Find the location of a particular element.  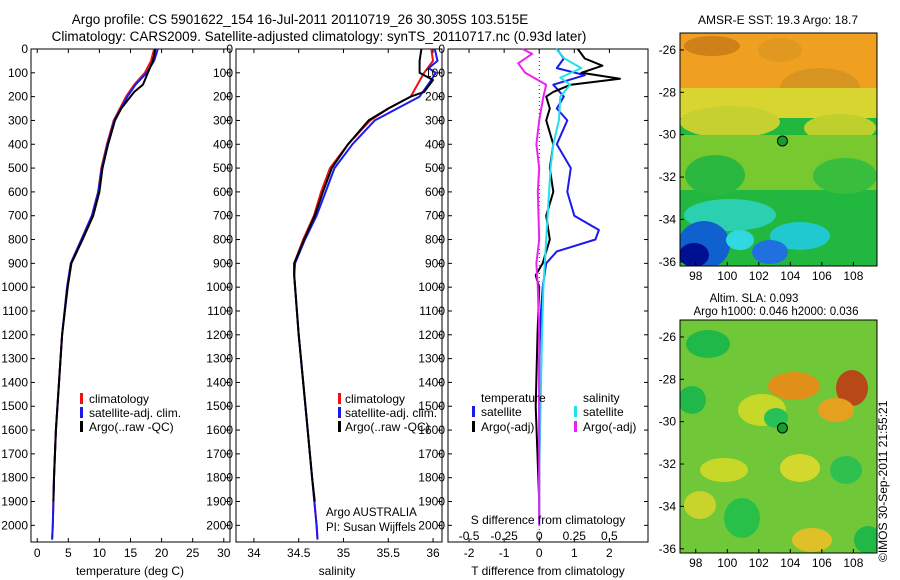

s-tick-label: 0.5 is located at coordinates (609, 536).